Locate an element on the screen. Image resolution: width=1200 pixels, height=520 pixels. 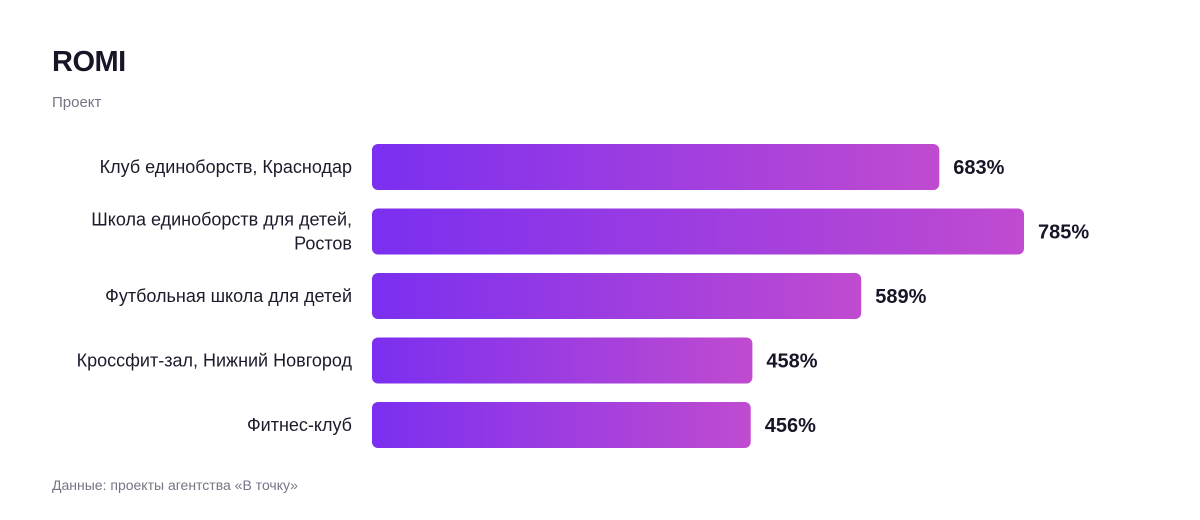
value-label: 785% is located at coordinates (1063, 233).